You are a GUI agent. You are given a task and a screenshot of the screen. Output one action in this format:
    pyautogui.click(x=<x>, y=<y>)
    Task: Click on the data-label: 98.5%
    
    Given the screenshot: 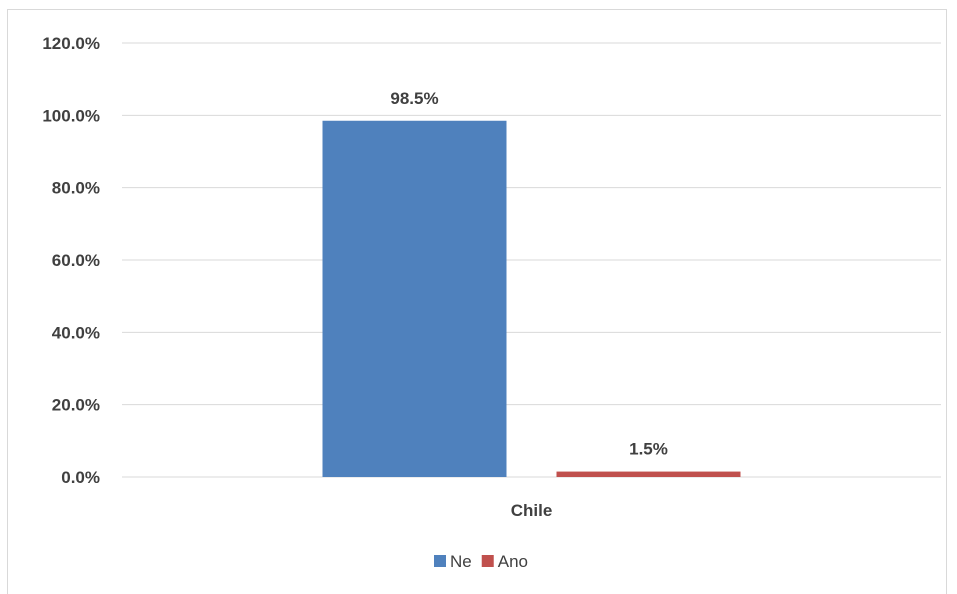 What is the action you would take?
    pyautogui.click(x=414, y=98)
    